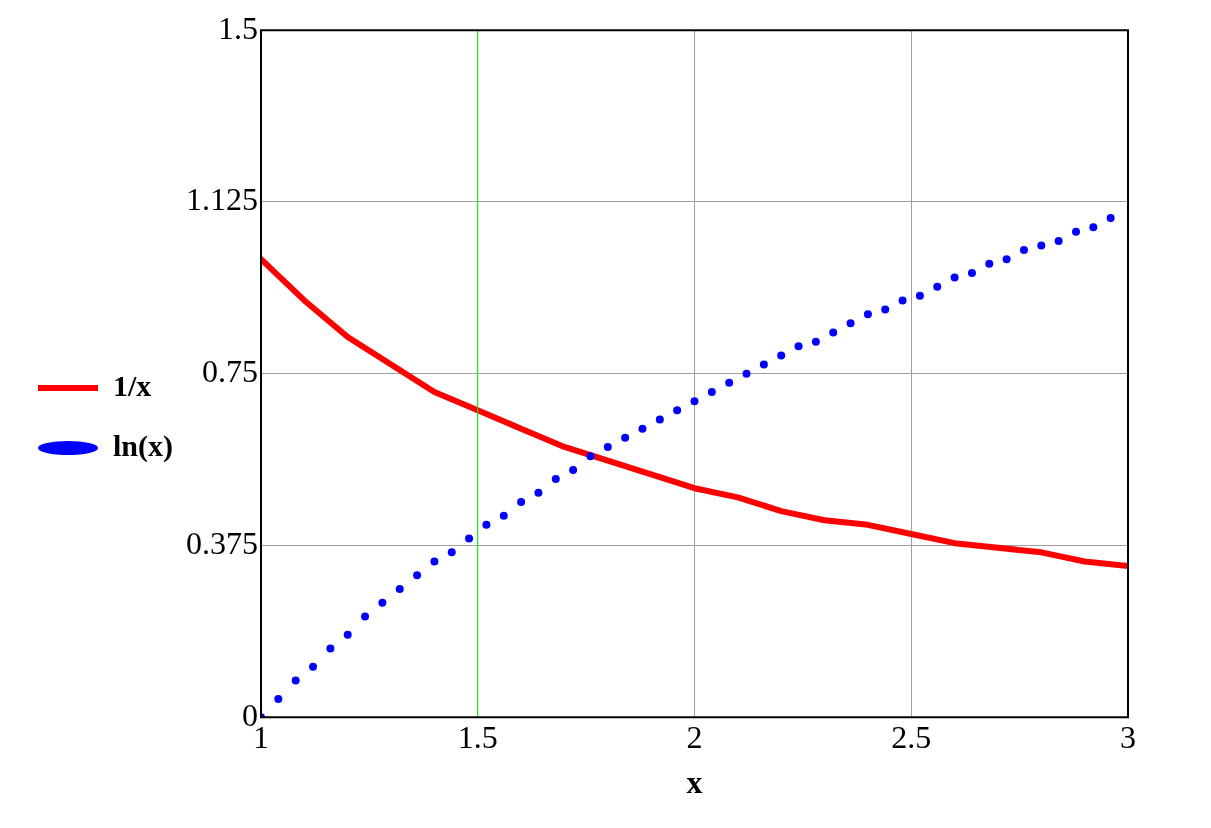 Image resolution: width=1211 pixels, height=828 pixels. I want to click on x-axis-title: x, so click(694, 782).